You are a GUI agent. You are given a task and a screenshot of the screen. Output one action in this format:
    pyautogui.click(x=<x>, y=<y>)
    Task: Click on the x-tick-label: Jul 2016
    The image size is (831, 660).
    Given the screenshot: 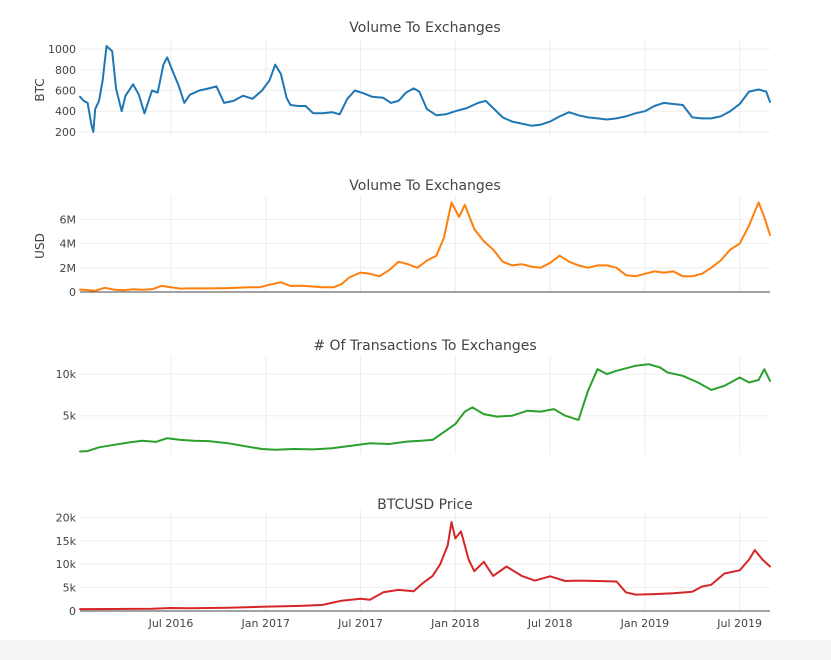 What is the action you would take?
    pyautogui.click(x=171, y=623)
    